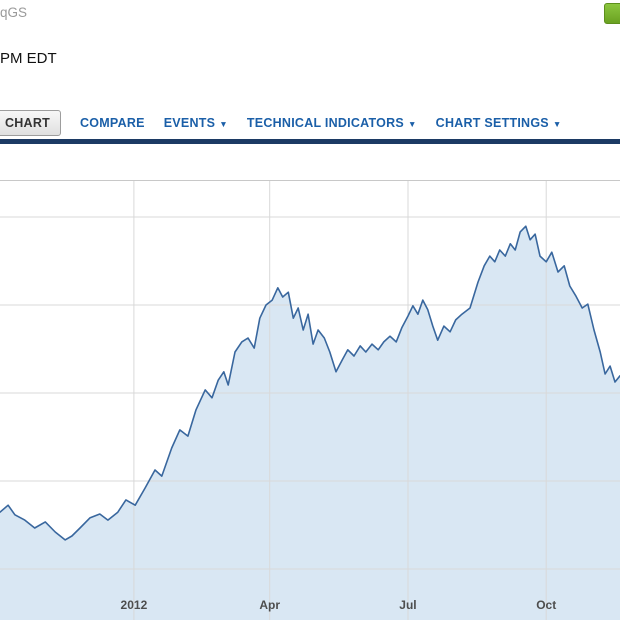  Describe the element at coordinates (14, 12) in the screenshot. I see `ticker-symbol-fragment: qGS` at that location.